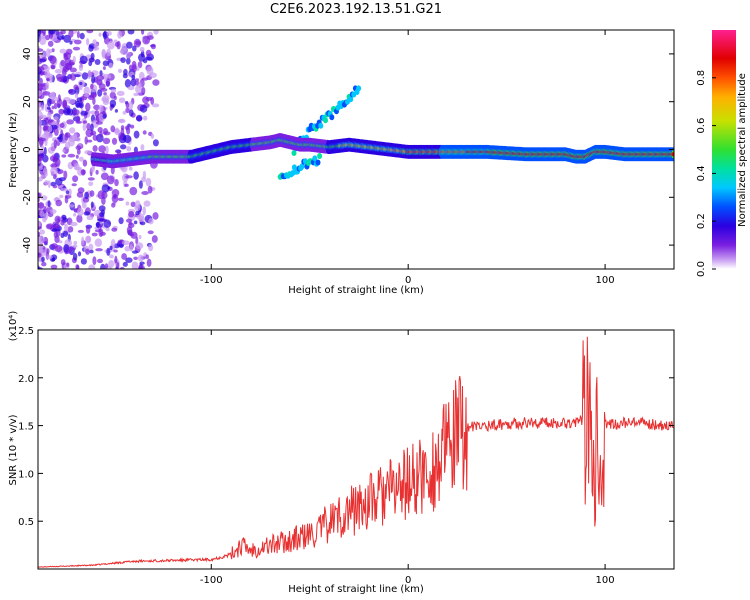 The image size is (750, 600). What do you see at coordinates (701, 221) in the screenshot?
I see `colorbar-tick-label: 0.2` at bounding box center [701, 221].